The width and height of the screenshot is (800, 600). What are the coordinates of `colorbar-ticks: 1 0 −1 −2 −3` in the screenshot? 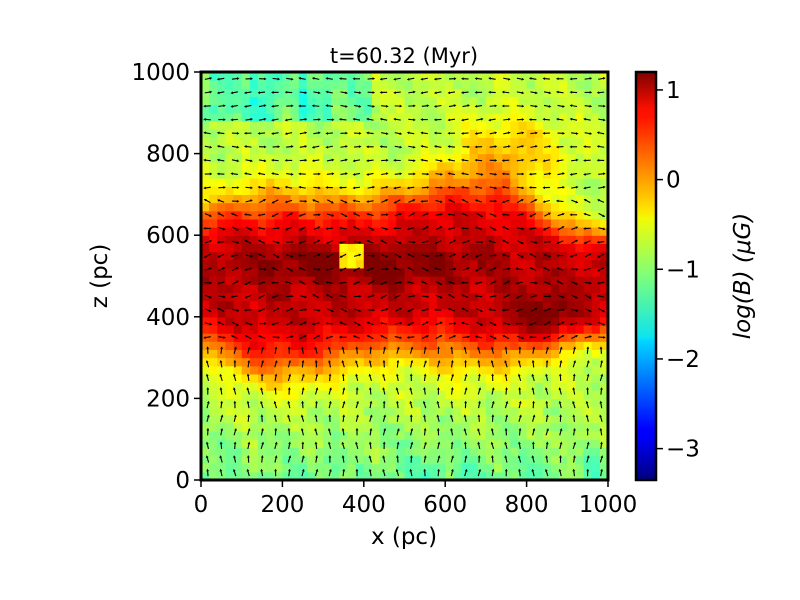 It's located at (678, 270).